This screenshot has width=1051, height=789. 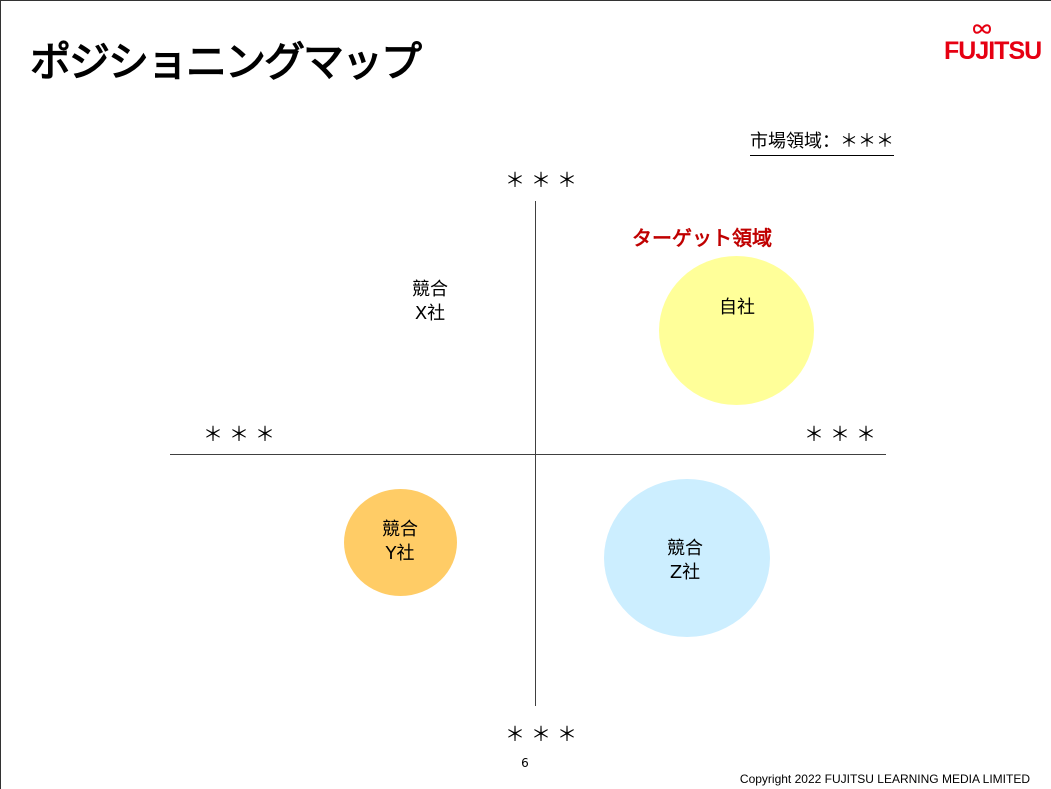 I want to click on self-company-name: 自社, so click(x=737, y=307).